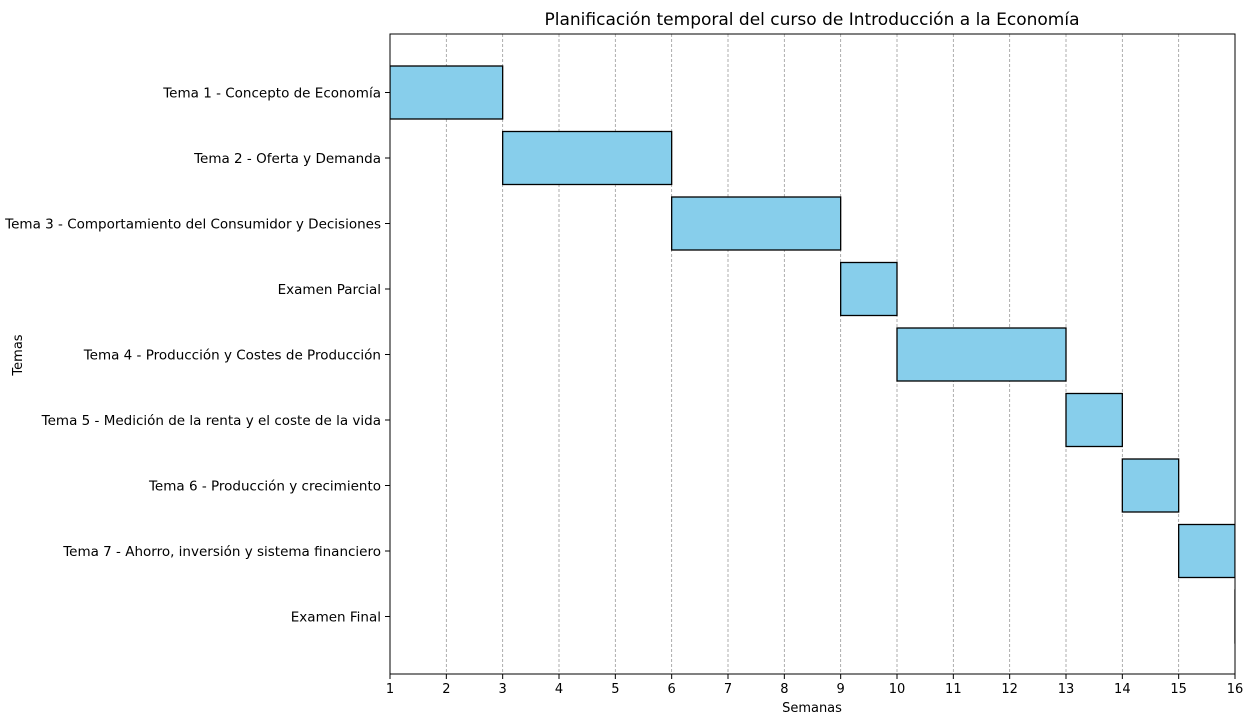 The height and width of the screenshot is (715, 1259). I want to click on y-axis-label: Temas, so click(18, 355).